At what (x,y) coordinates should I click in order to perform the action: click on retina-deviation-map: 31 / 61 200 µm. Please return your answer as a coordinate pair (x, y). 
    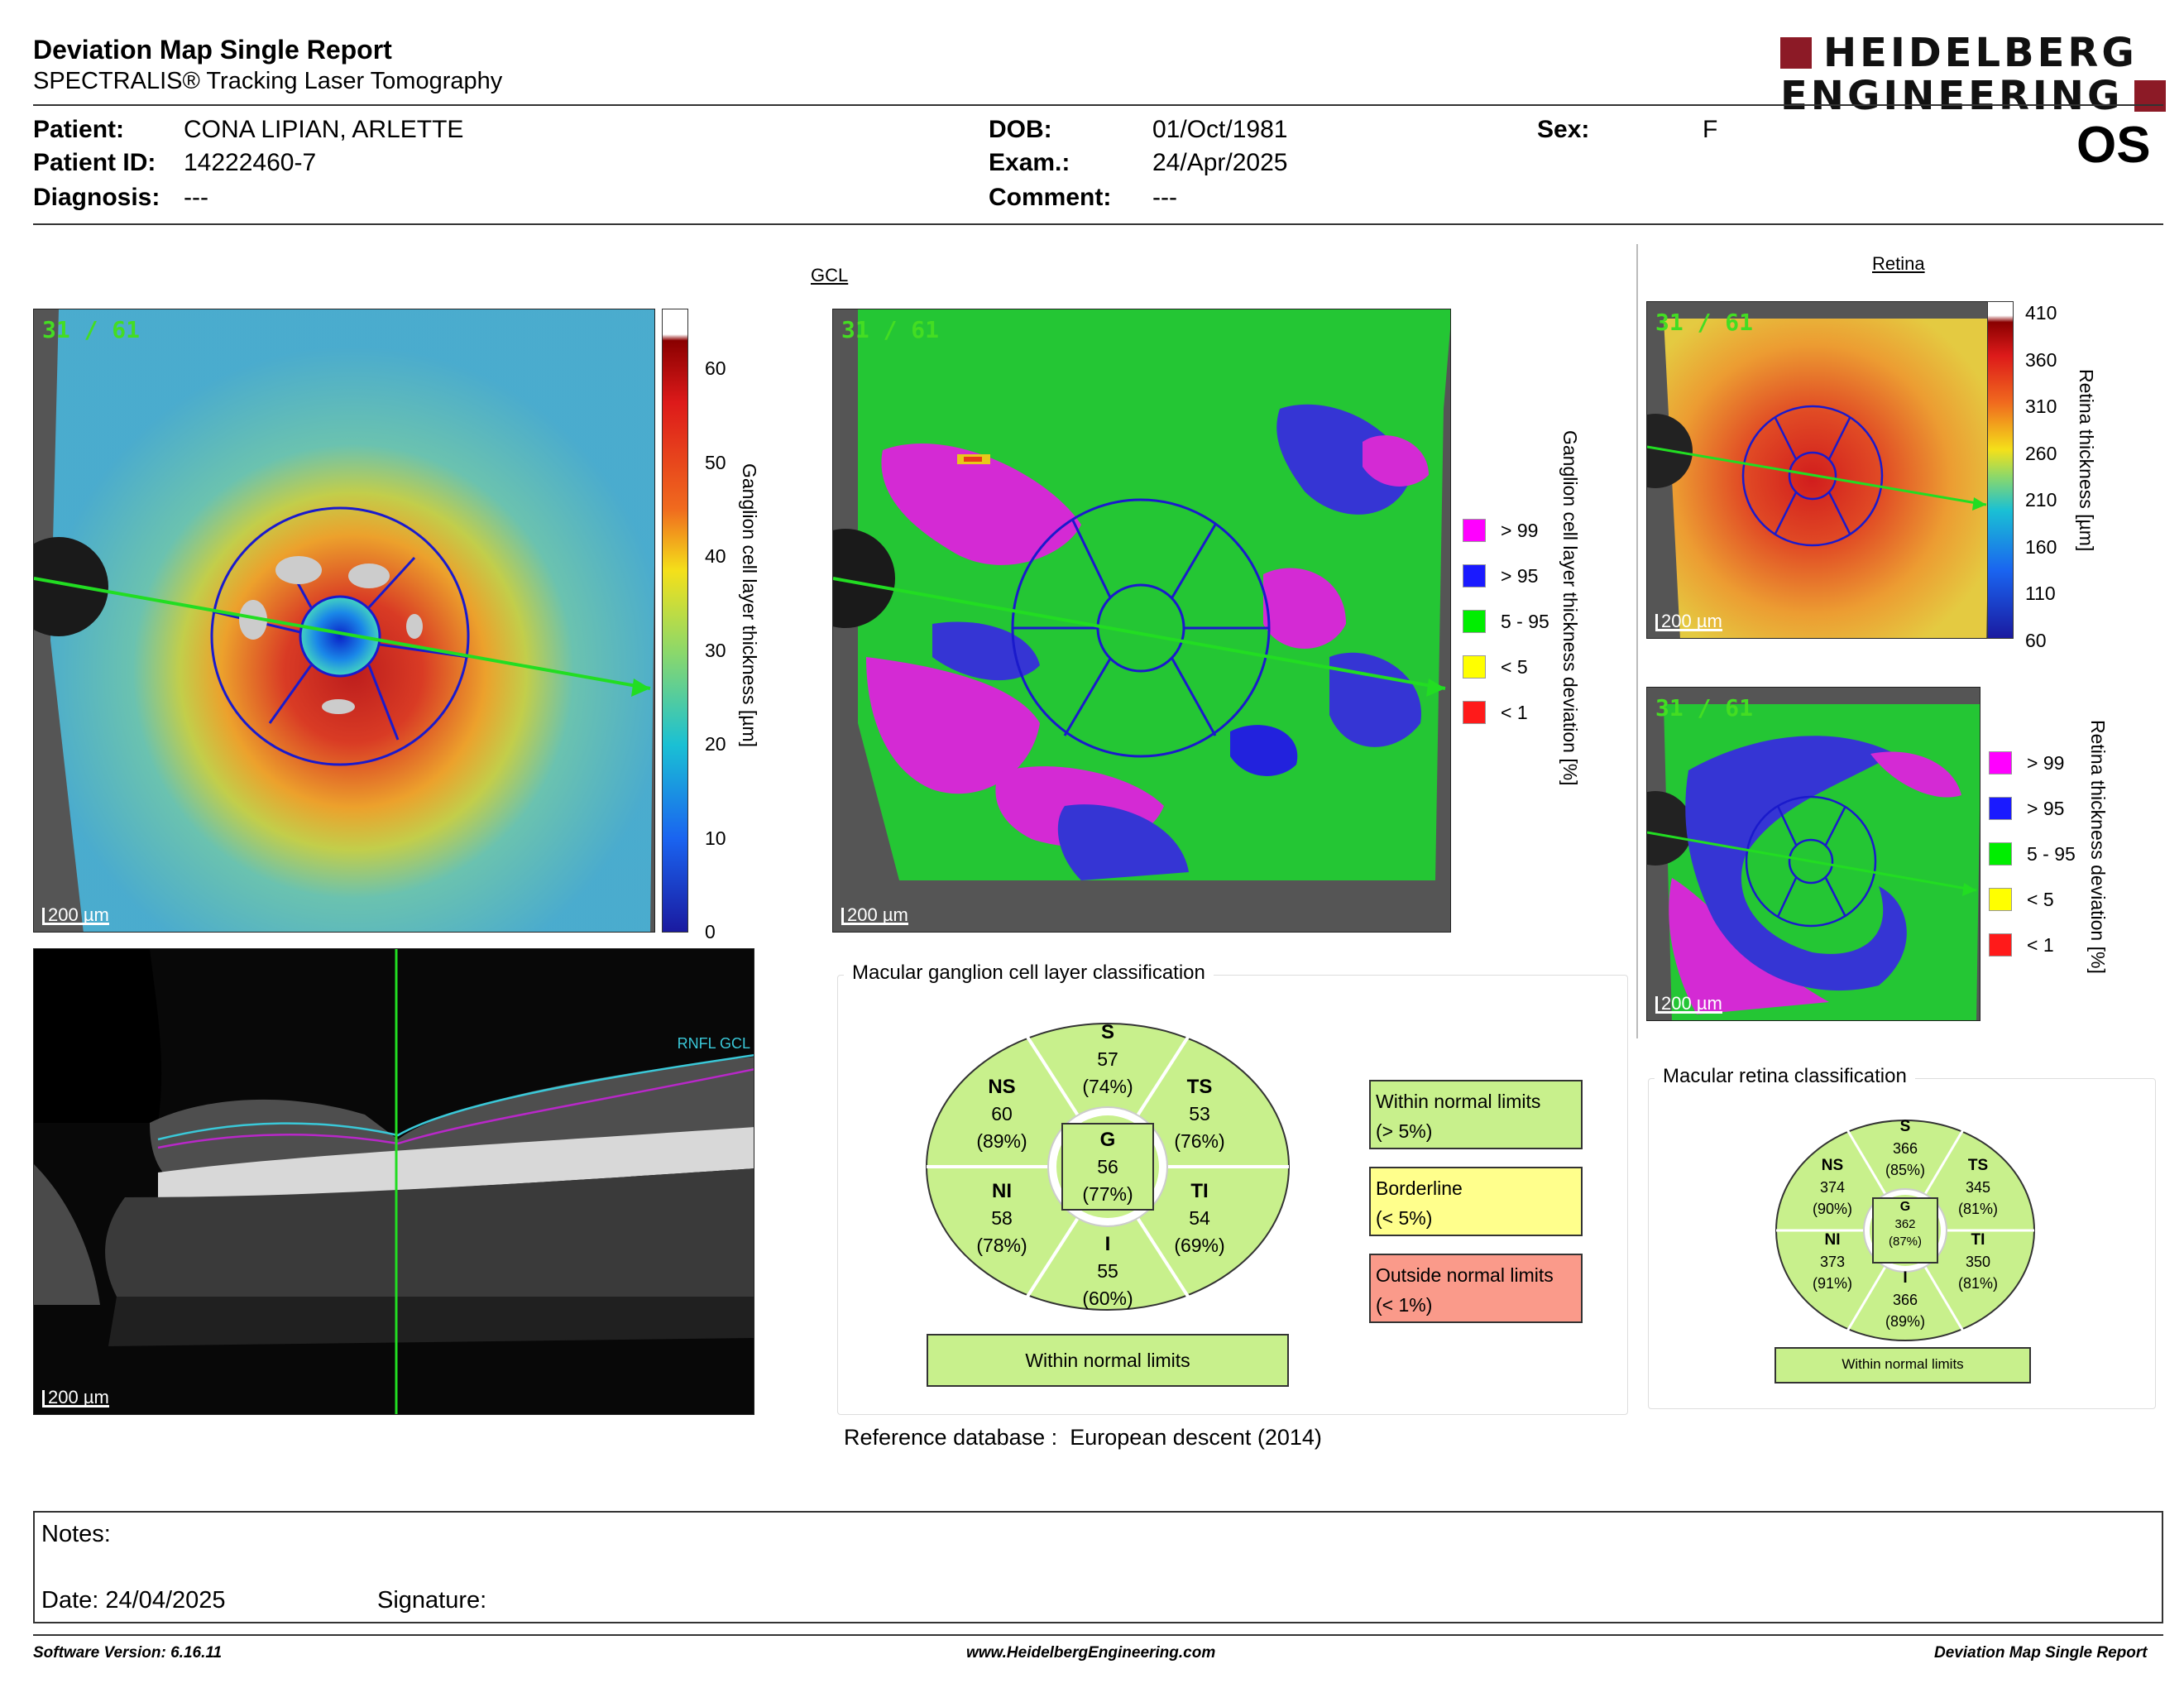
    Looking at the image, I should click on (1813, 854).